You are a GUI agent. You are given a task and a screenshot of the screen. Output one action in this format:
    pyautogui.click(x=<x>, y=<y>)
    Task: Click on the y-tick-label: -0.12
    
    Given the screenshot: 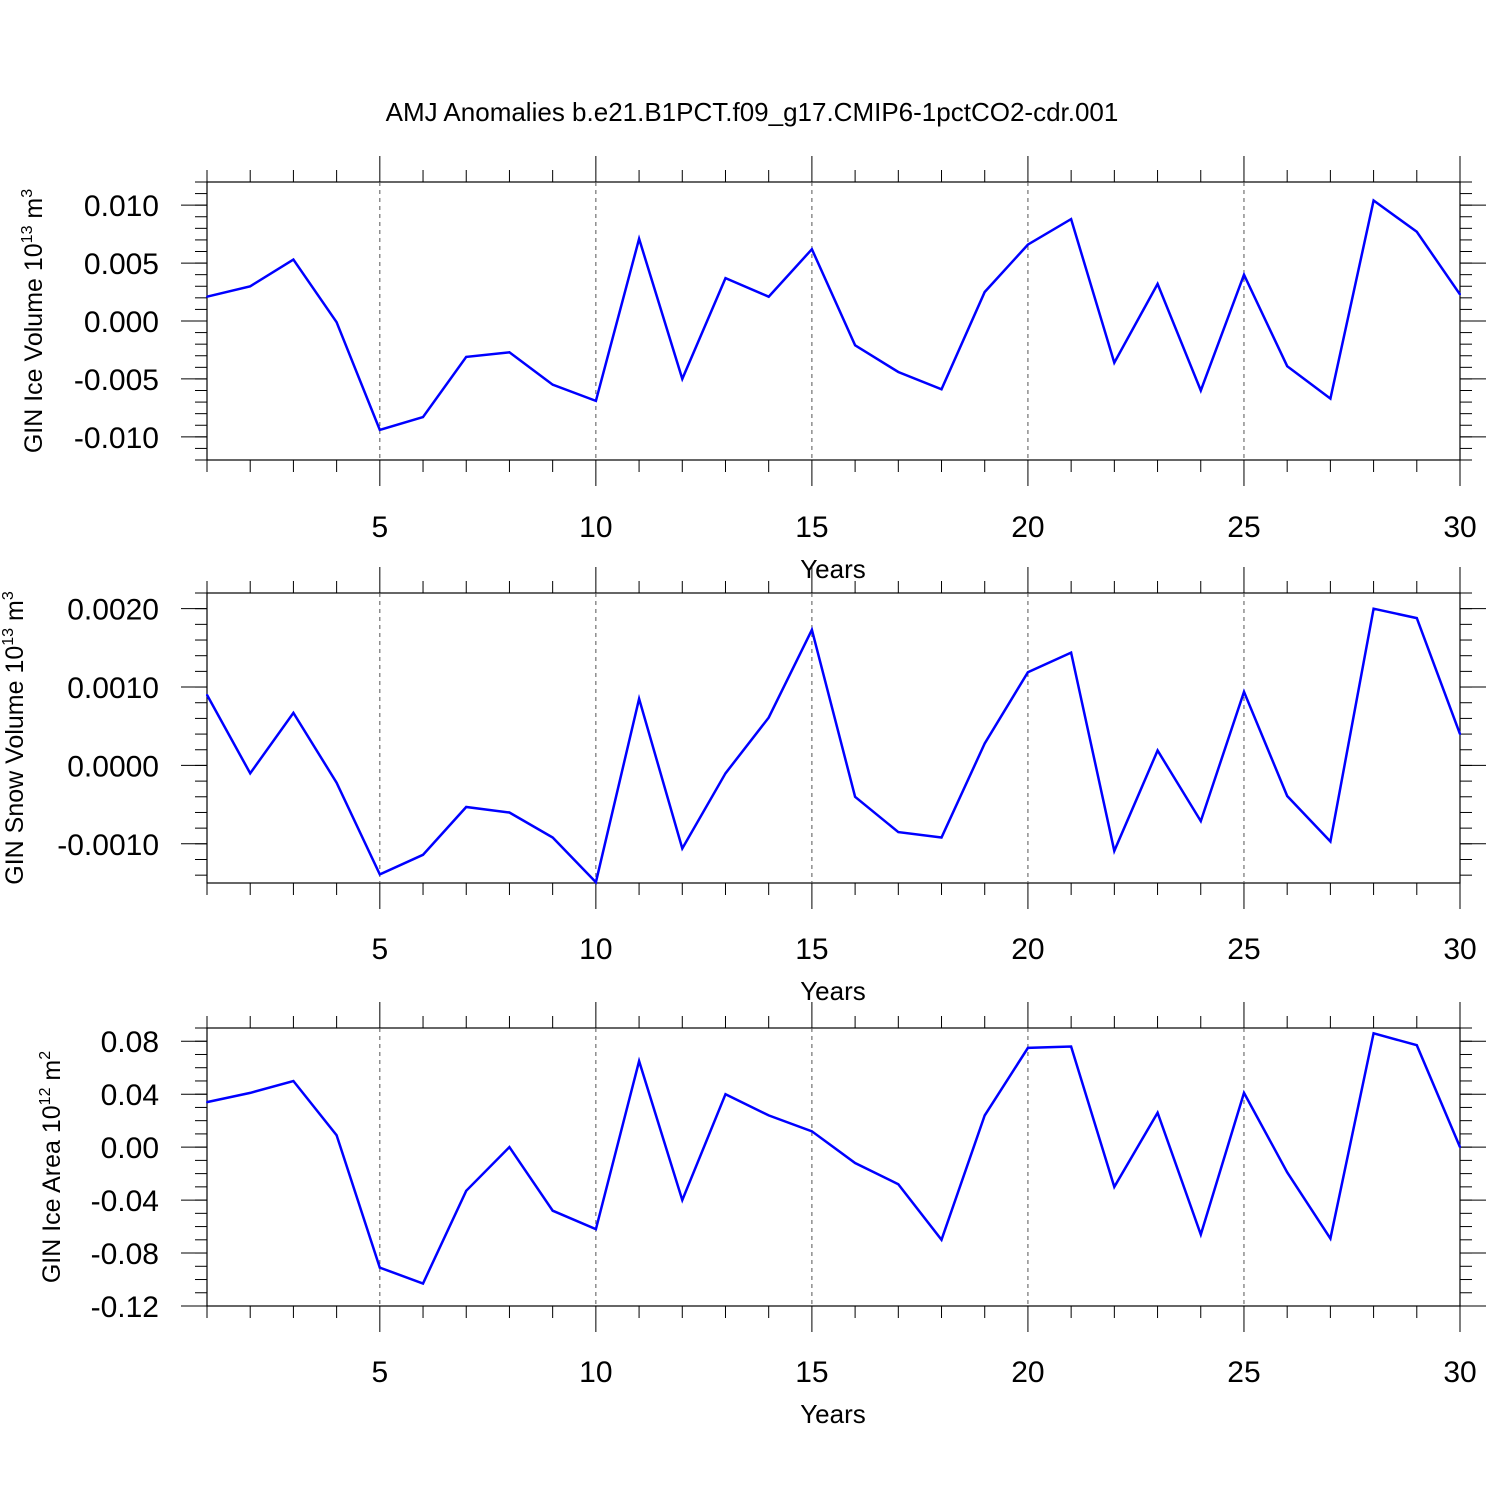 What is the action you would take?
    pyautogui.click(x=125, y=1307)
    